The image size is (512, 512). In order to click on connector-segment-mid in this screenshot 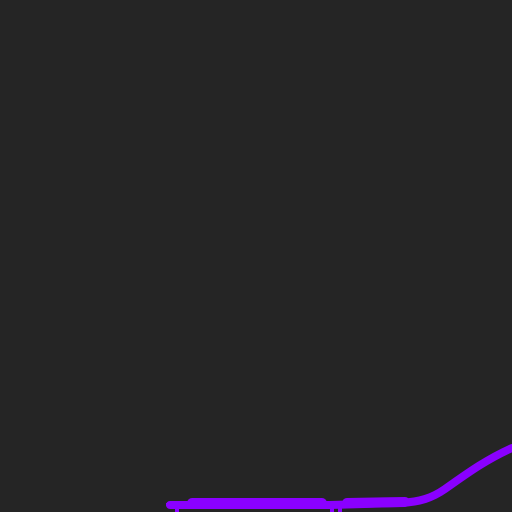, I will do `click(376, 502)`.